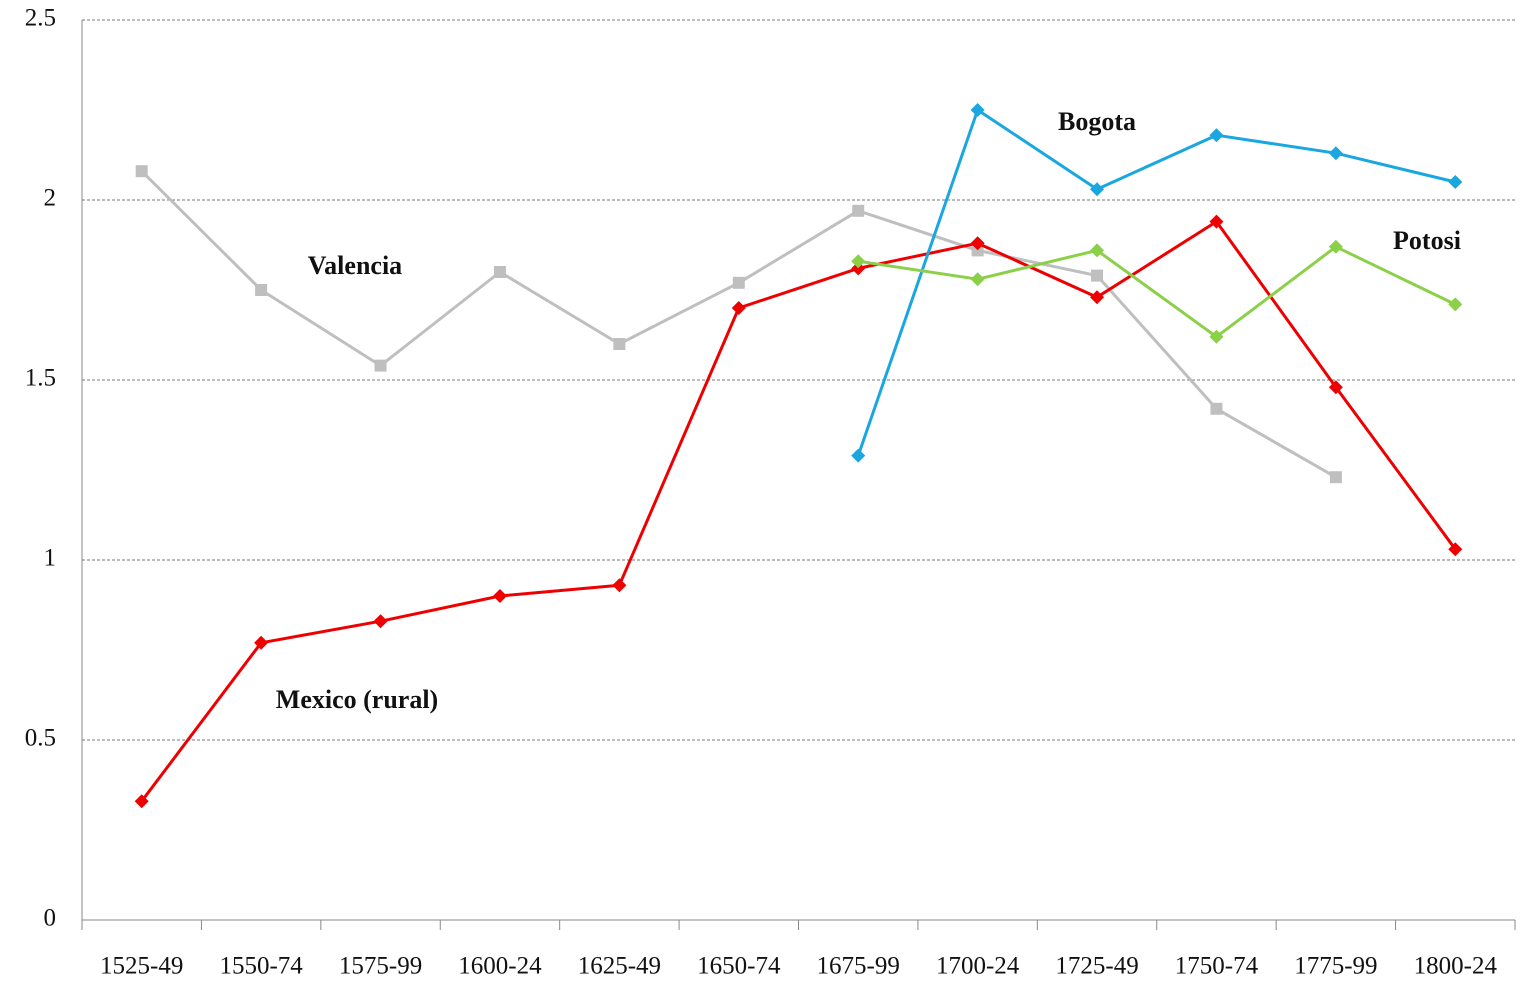  Describe the element at coordinates (1217, 966) in the screenshot. I see `x-tick-label: 1750-74` at that location.